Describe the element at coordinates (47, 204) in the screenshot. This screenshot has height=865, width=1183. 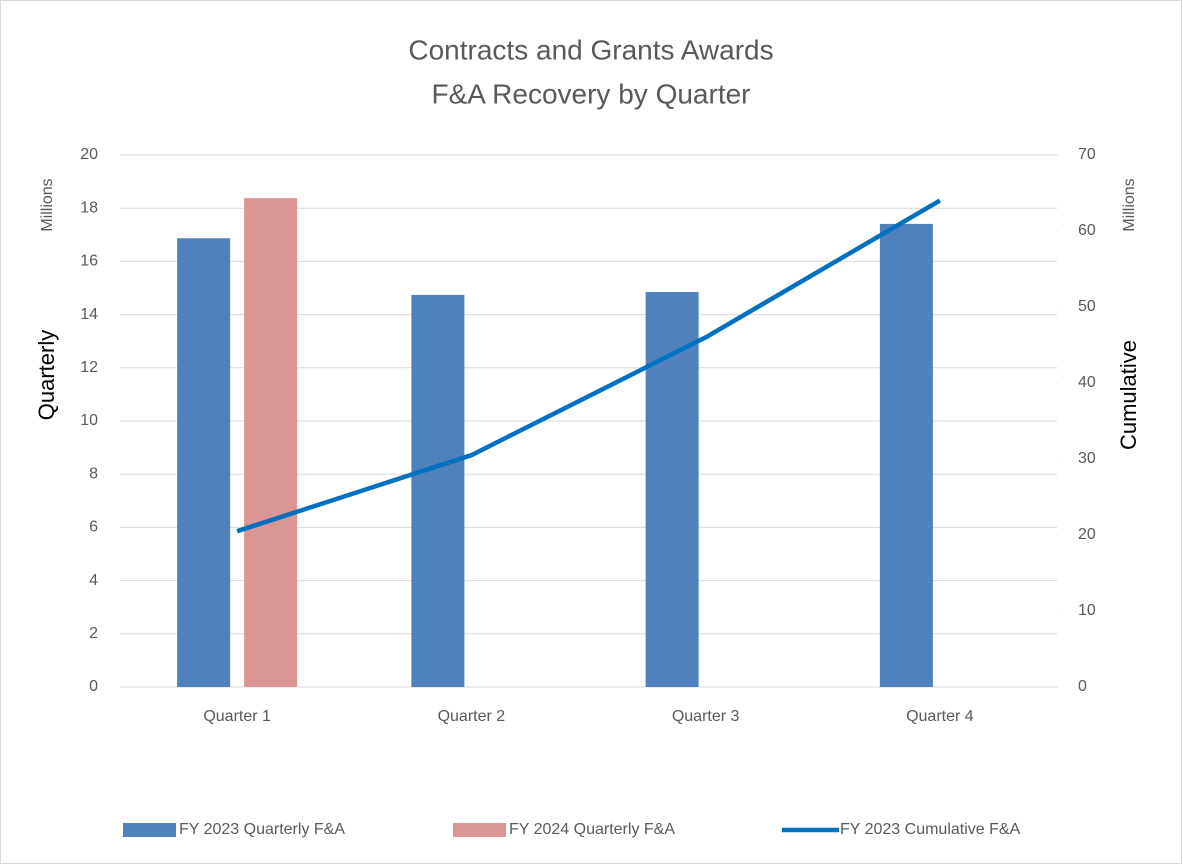
I see `y-axis-unit: Millions` at that location.